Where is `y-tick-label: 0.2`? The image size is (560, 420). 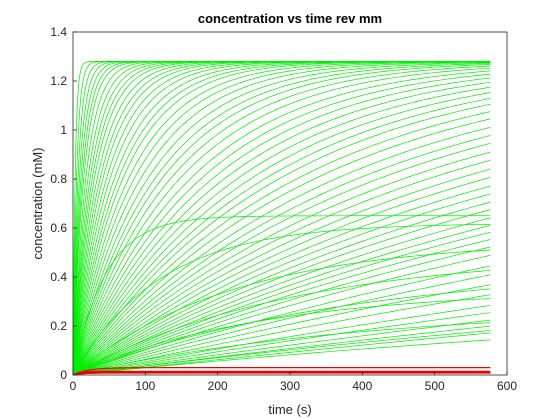
y-tick-label: 0.2 is located at coordinates (58, 326).